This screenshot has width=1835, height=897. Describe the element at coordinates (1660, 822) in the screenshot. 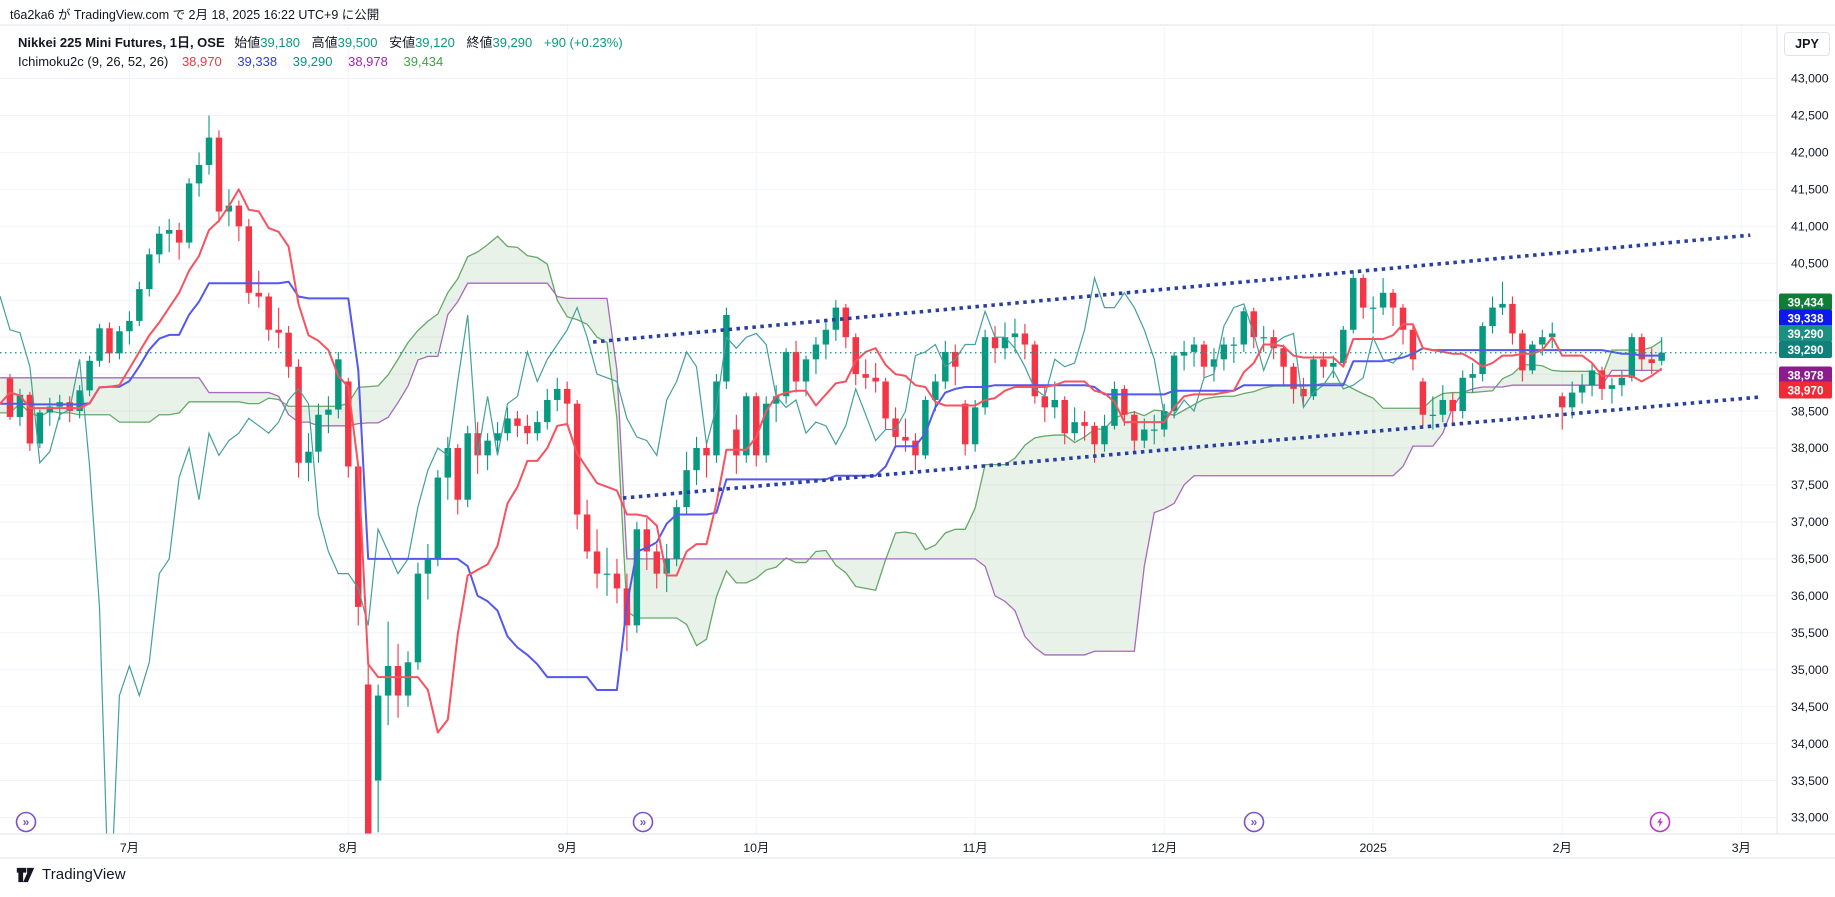

I see `time-axis-marker-lightning` at that location.